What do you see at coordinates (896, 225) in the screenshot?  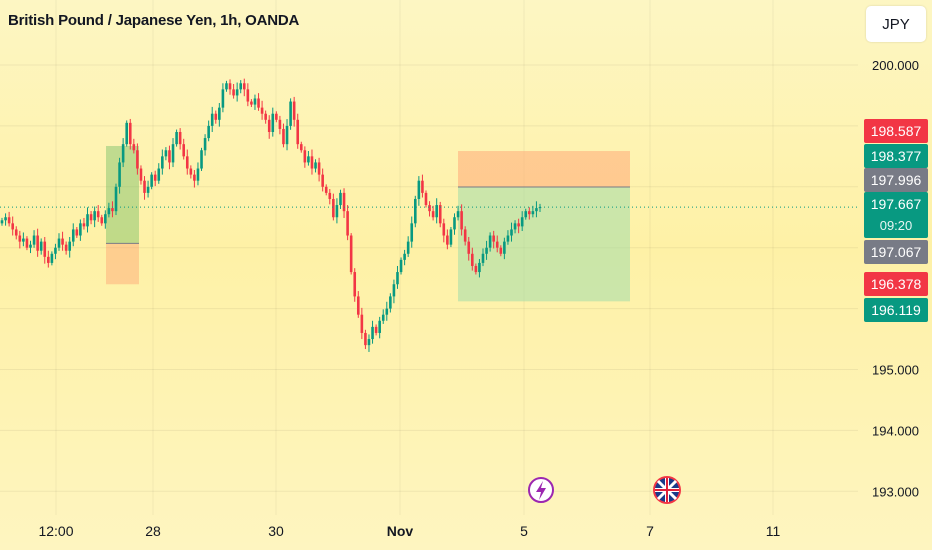 I see `countdown-text: 09:20` at bounding box center [896, 225].